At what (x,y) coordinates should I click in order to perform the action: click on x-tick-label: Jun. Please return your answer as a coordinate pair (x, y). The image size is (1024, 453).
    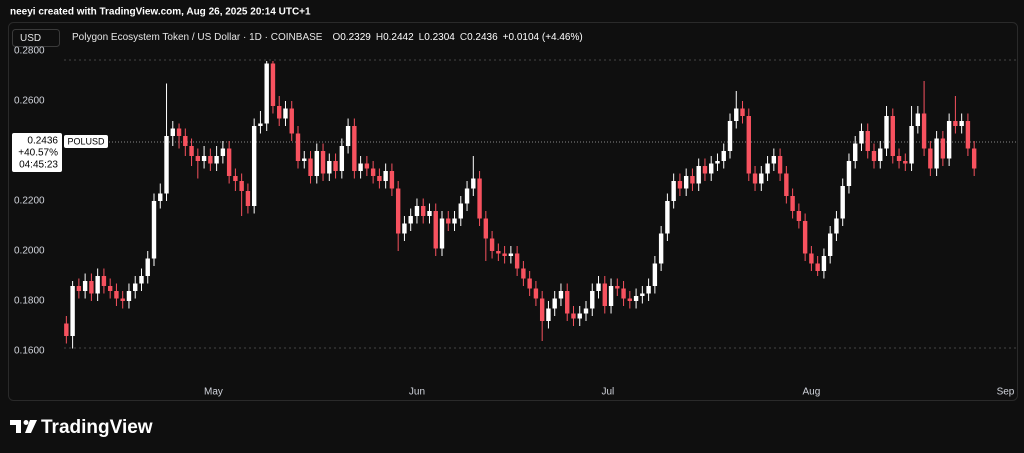
    Looking at the image, I should click on (417, 392).